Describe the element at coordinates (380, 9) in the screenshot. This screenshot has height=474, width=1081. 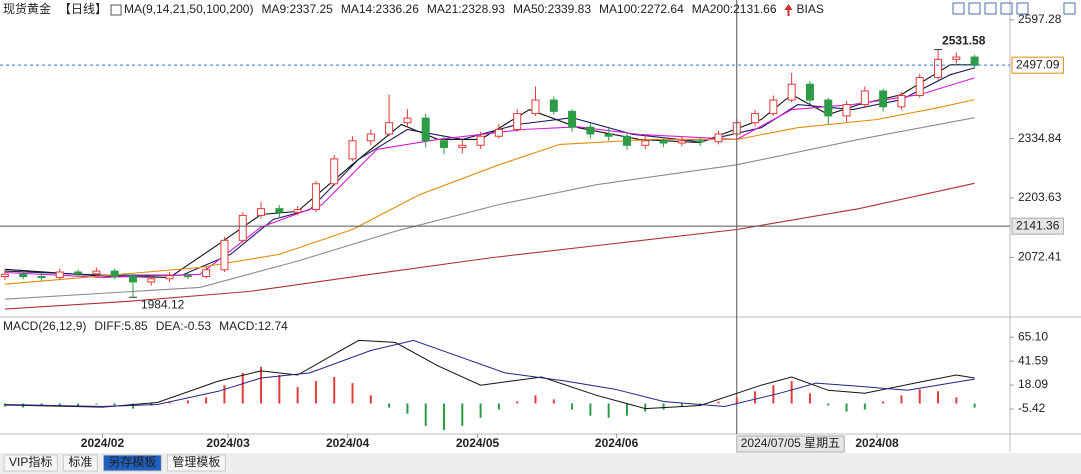
I see `legend-entry: MA14:2336.26` at that location.